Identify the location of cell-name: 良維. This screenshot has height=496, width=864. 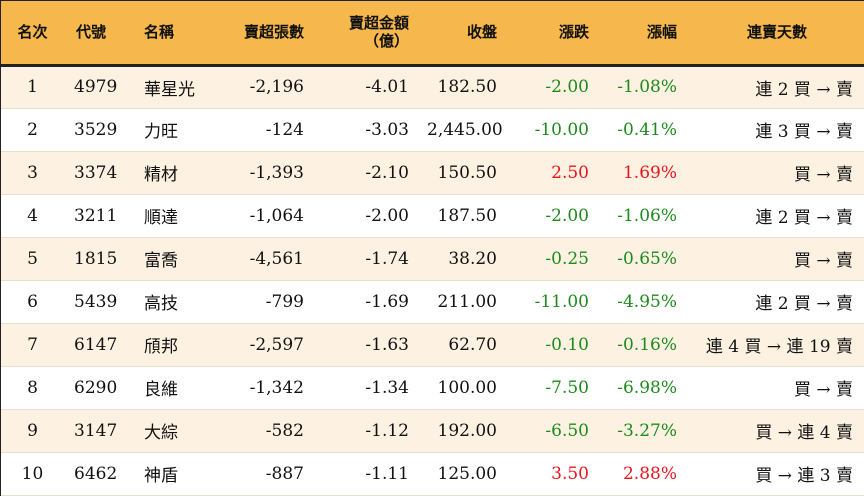
(173, 388).